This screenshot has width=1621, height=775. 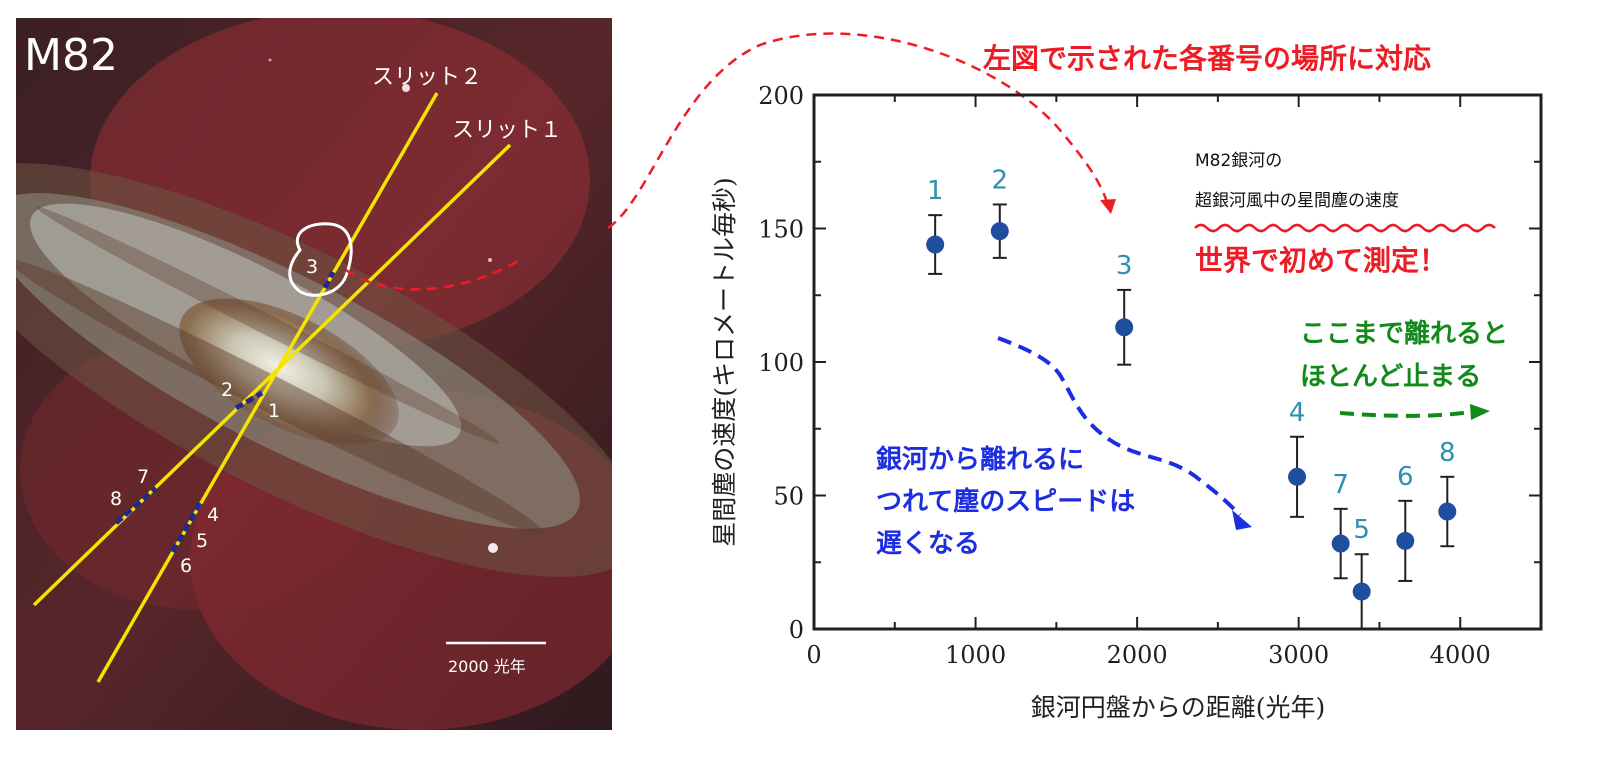 I want to click on data-point-5: 5, so click(x=1361, y=572).